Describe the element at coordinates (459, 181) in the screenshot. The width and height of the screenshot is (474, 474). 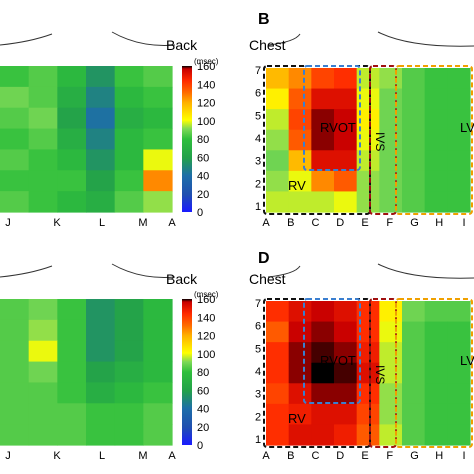
I see `heatmap-cell-top_right-r5c8` at that location.